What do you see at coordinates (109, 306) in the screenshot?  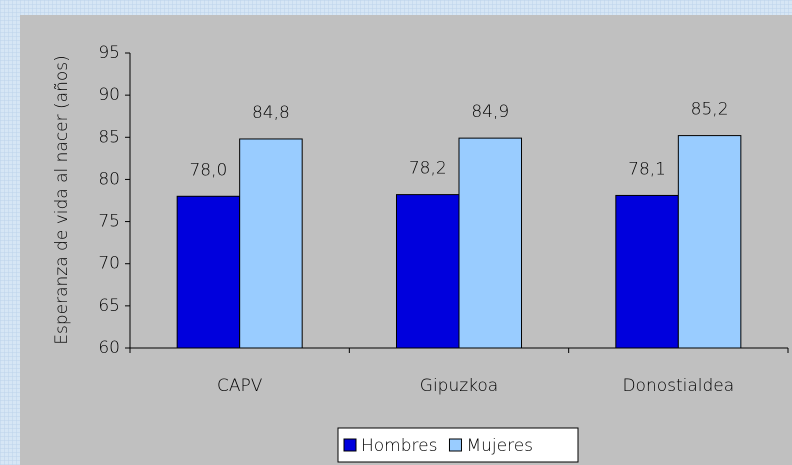 I see `y-tick-label: 65` at bounding box center [109, 306].